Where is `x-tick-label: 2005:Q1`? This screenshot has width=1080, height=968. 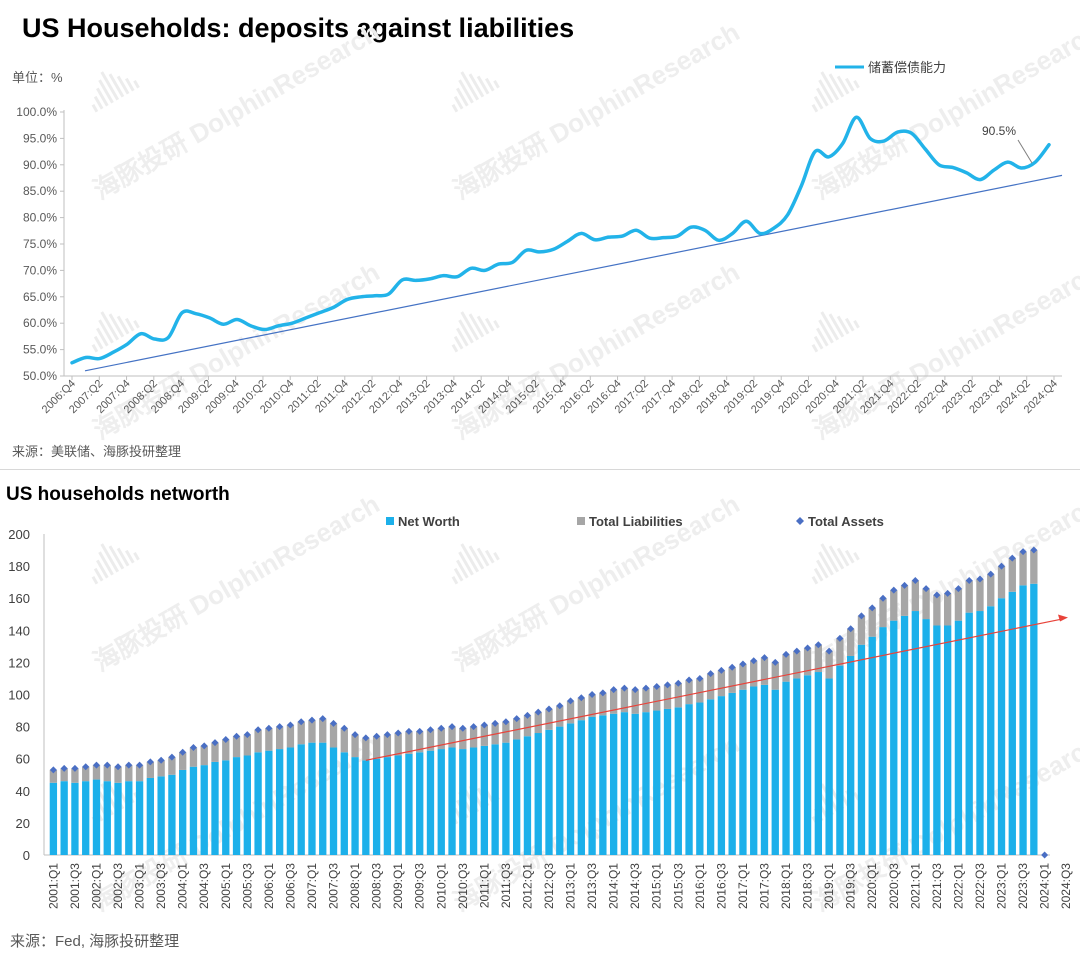 x-tick-label: 2005:Q1 is located at coordinates (226, 886).